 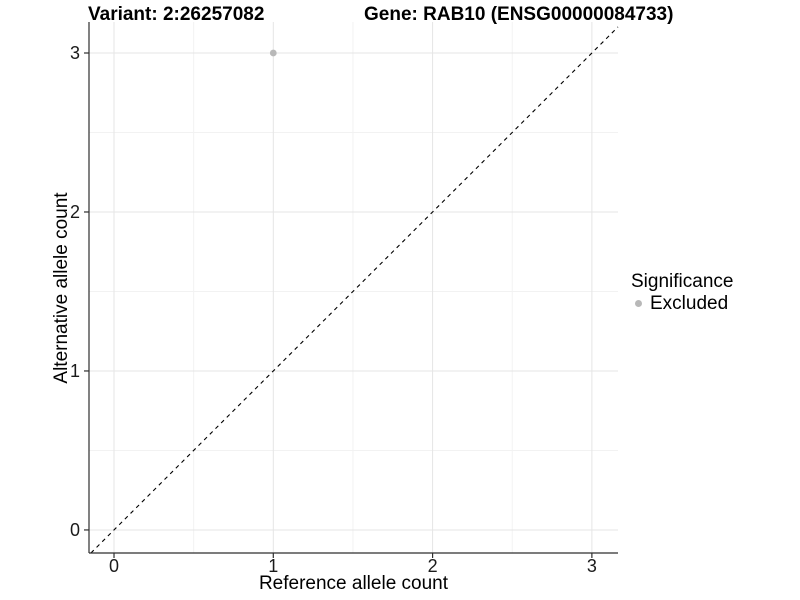 I want to click on data-point-excluded, so click(x=273, y=53).